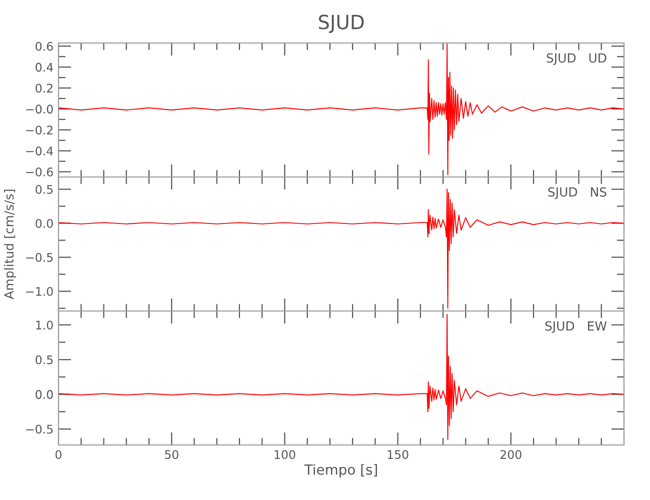 This screenshot has height=500, width=650. Describe the element at coordinates (10, 245) in the screenshot. I see `y-axis-title: Amplitud [cm/s/s]` at that location.